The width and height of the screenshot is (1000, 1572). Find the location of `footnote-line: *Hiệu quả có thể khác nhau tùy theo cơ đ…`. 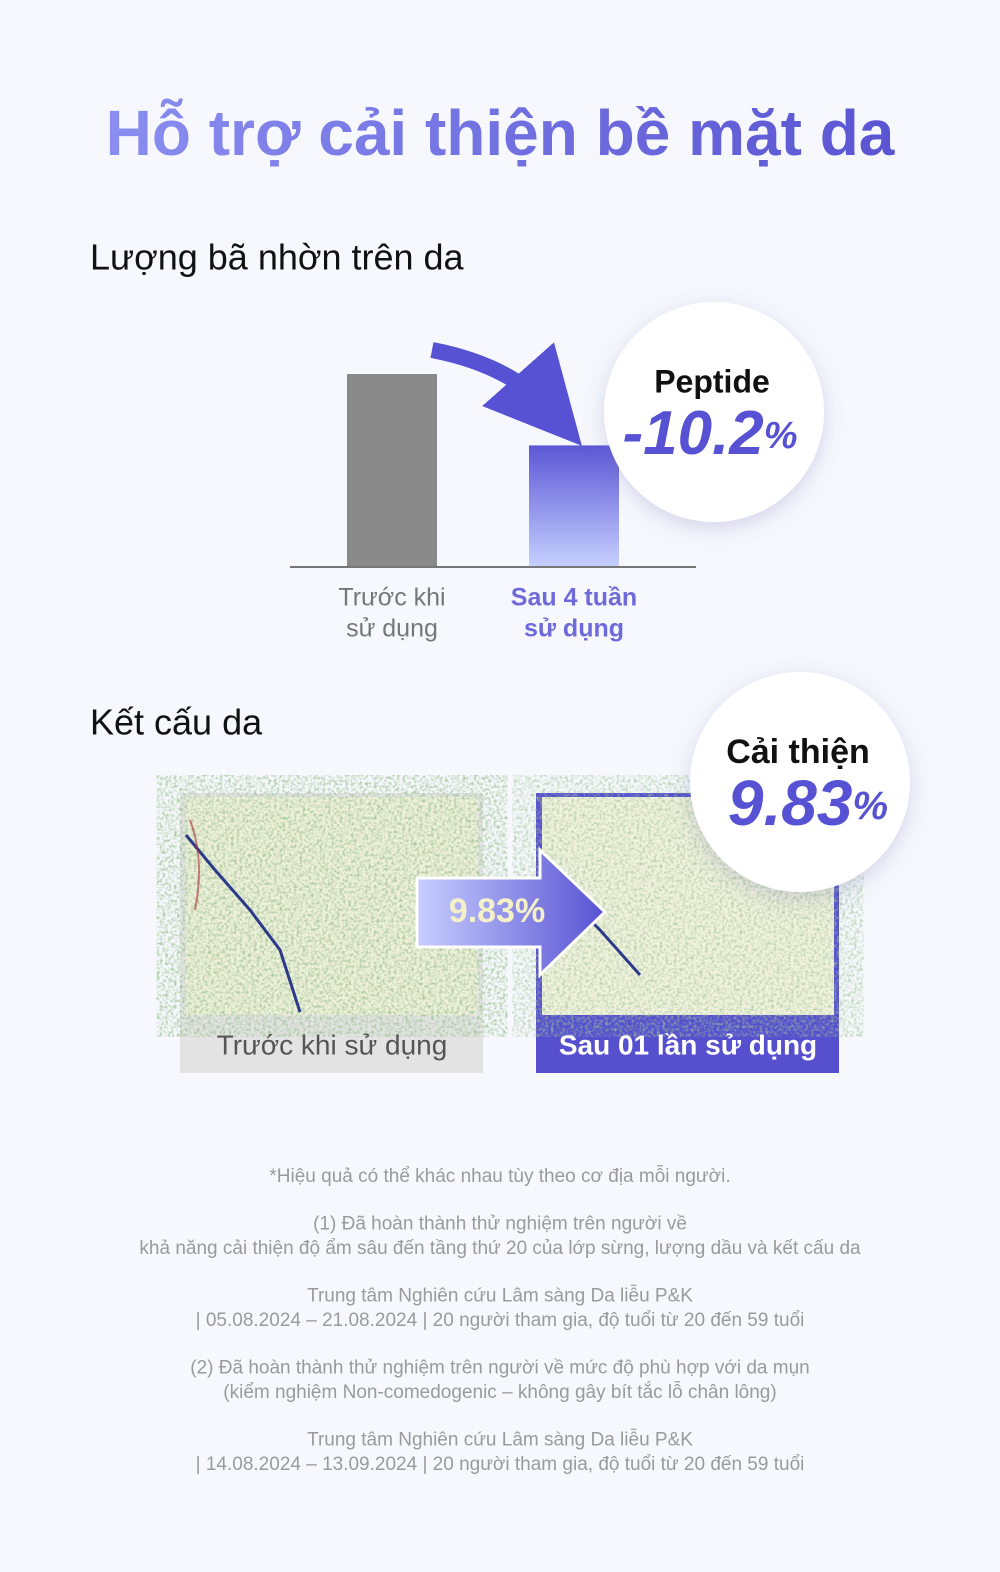

footnote-line: *Hiệu quả có thể khác nhau tùy theo cơ đ… is located at coordinates (499, 1176).